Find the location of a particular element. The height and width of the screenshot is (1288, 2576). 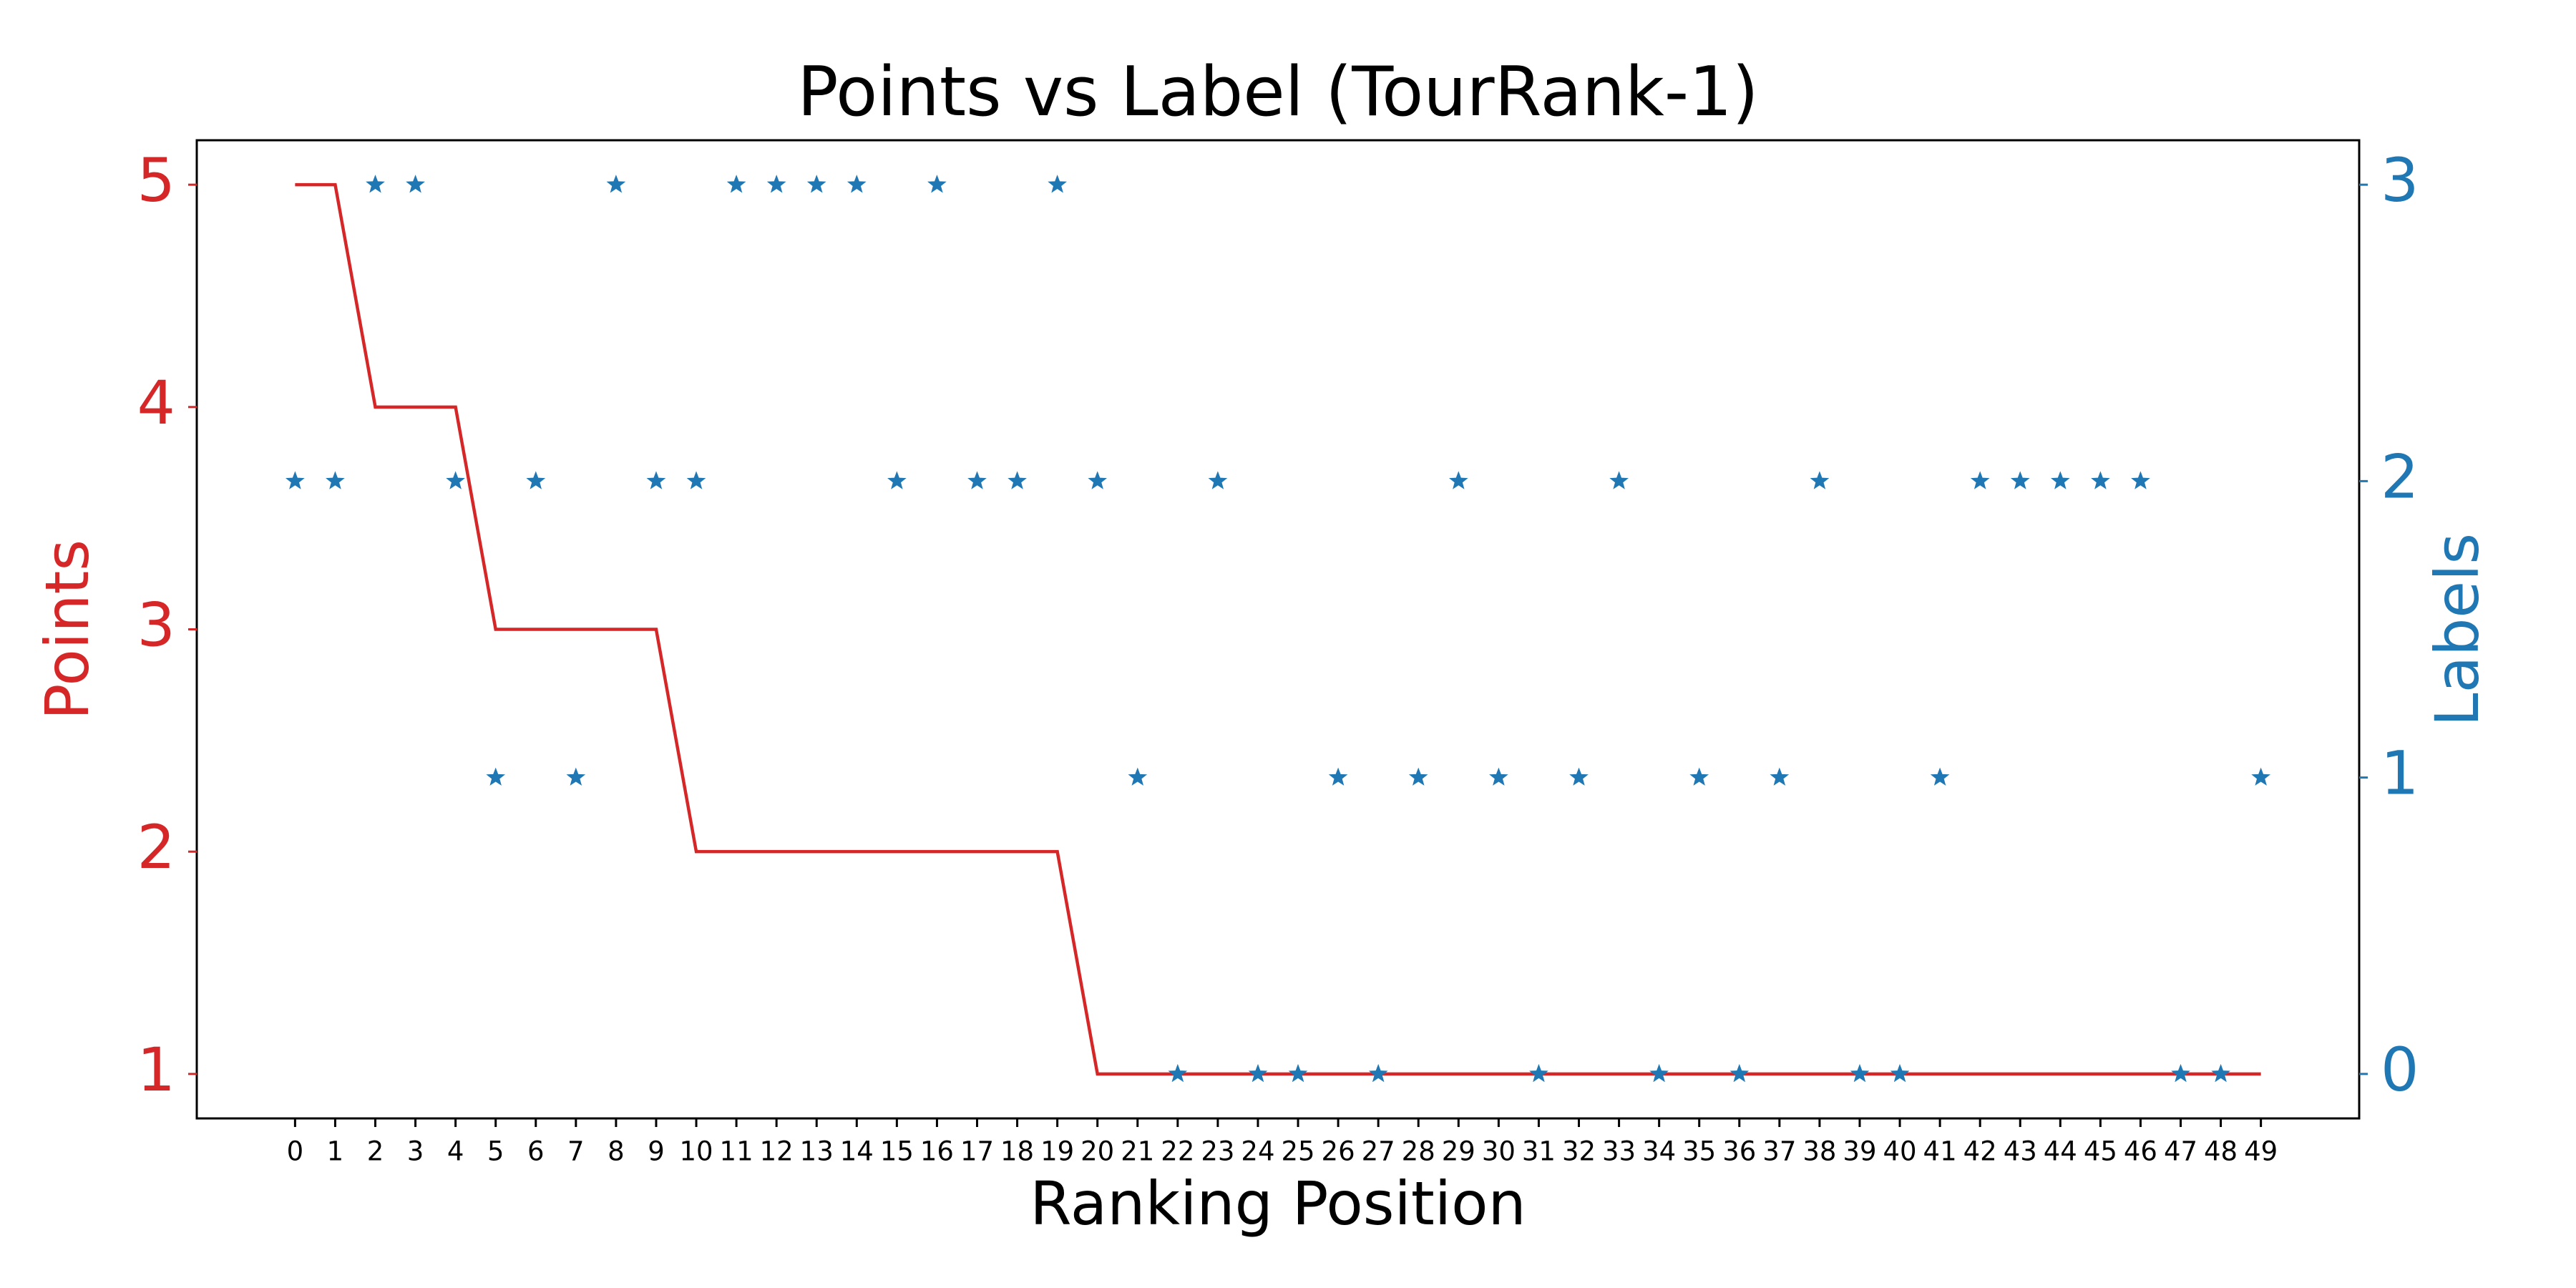

x-tick-label: 44 is located at coordinates (2060, 1151).